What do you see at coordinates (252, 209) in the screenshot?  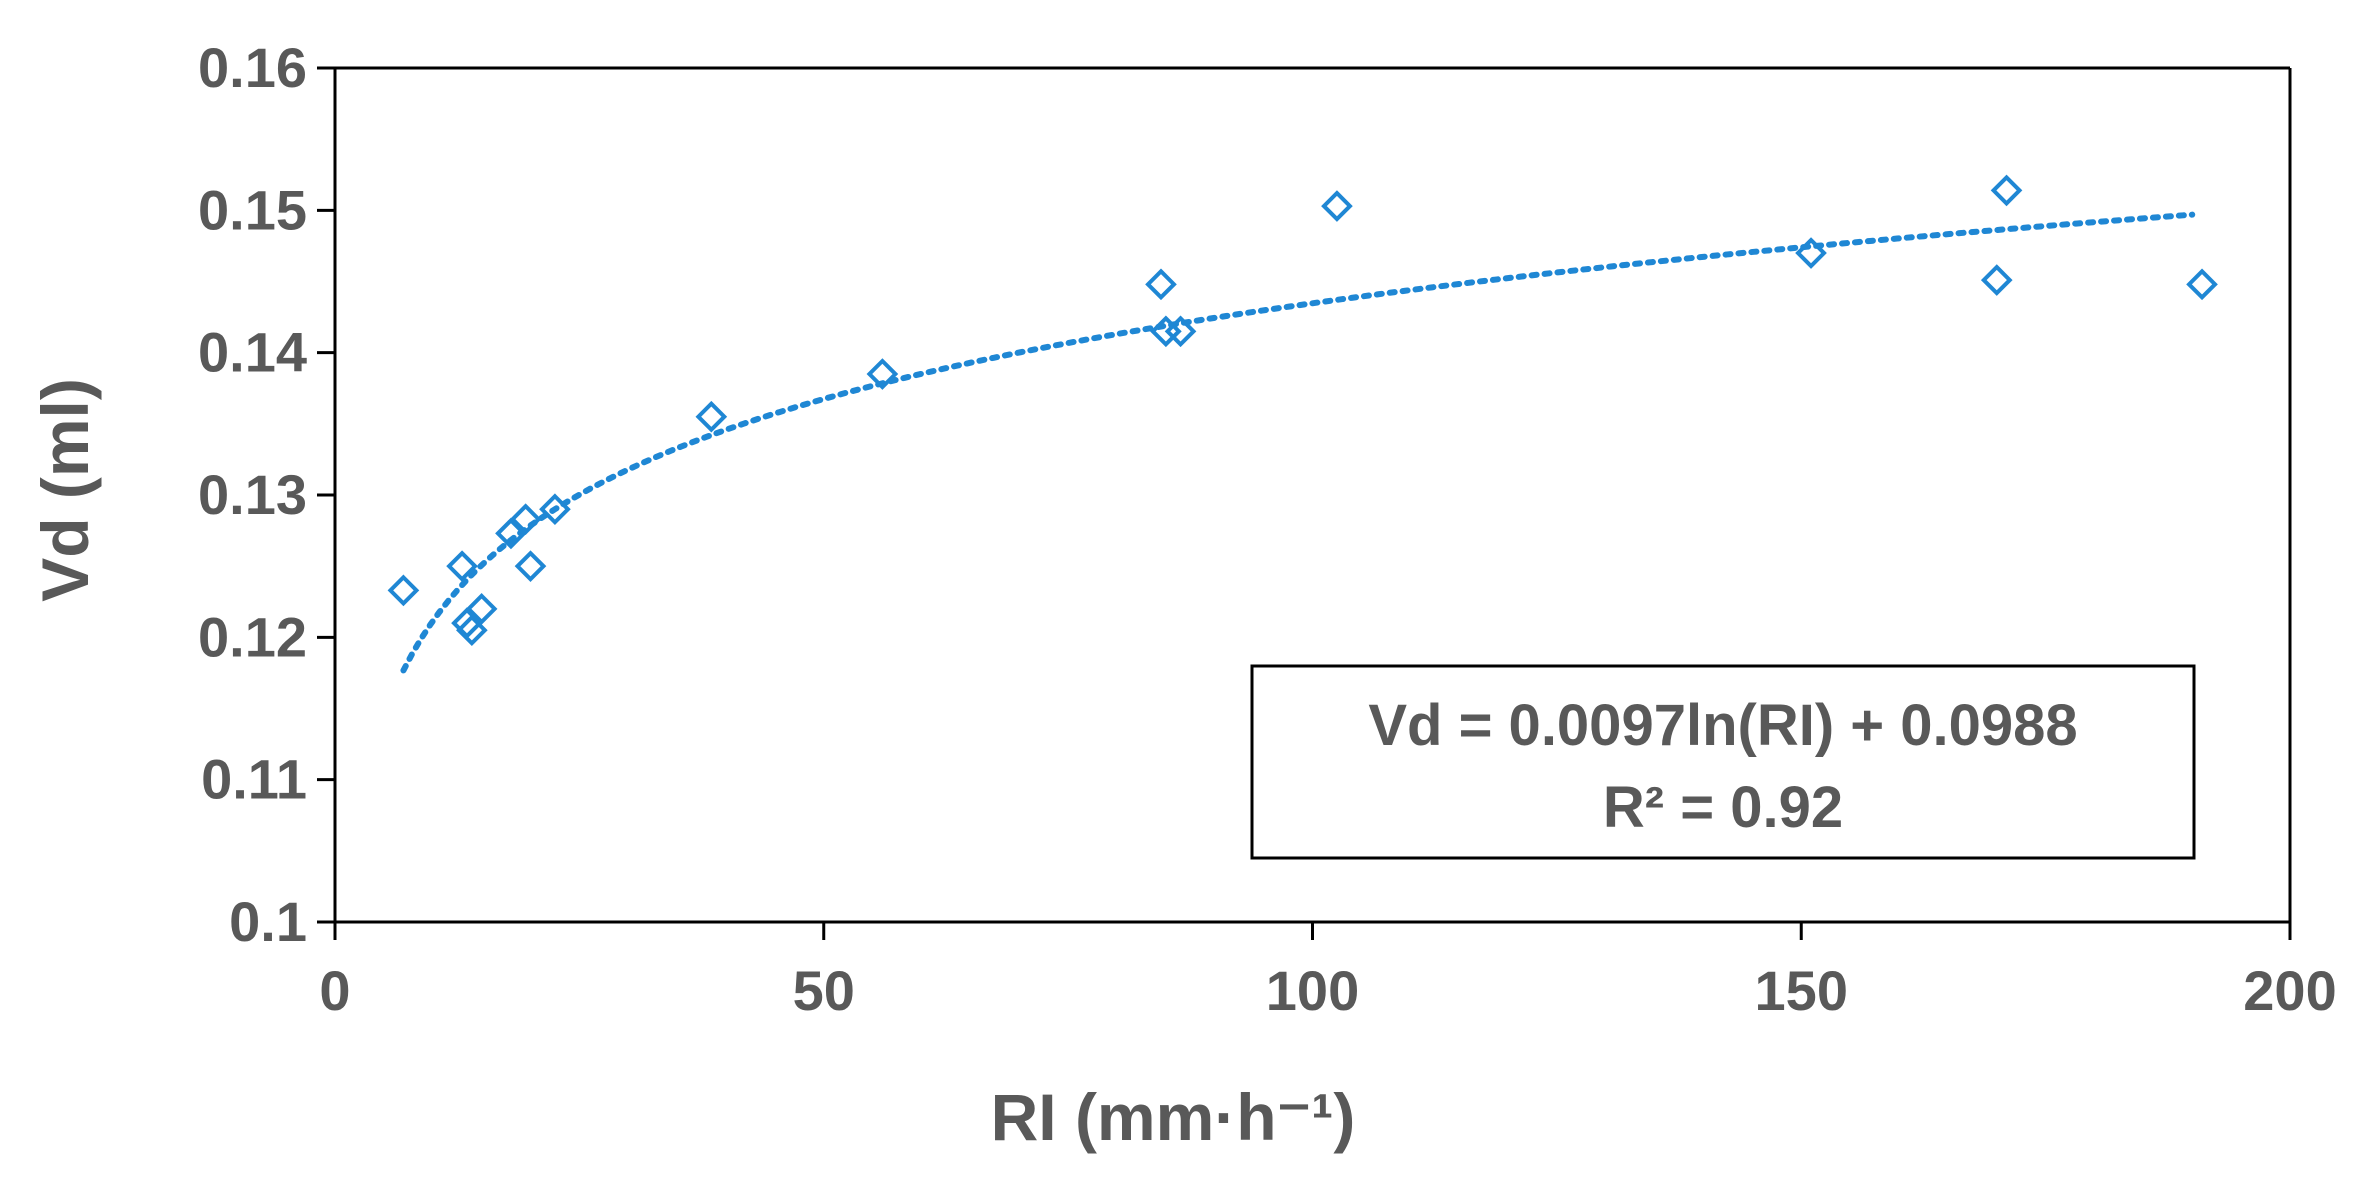 I see `y-tick-label: 0.15` at bounding box center [252, 209].